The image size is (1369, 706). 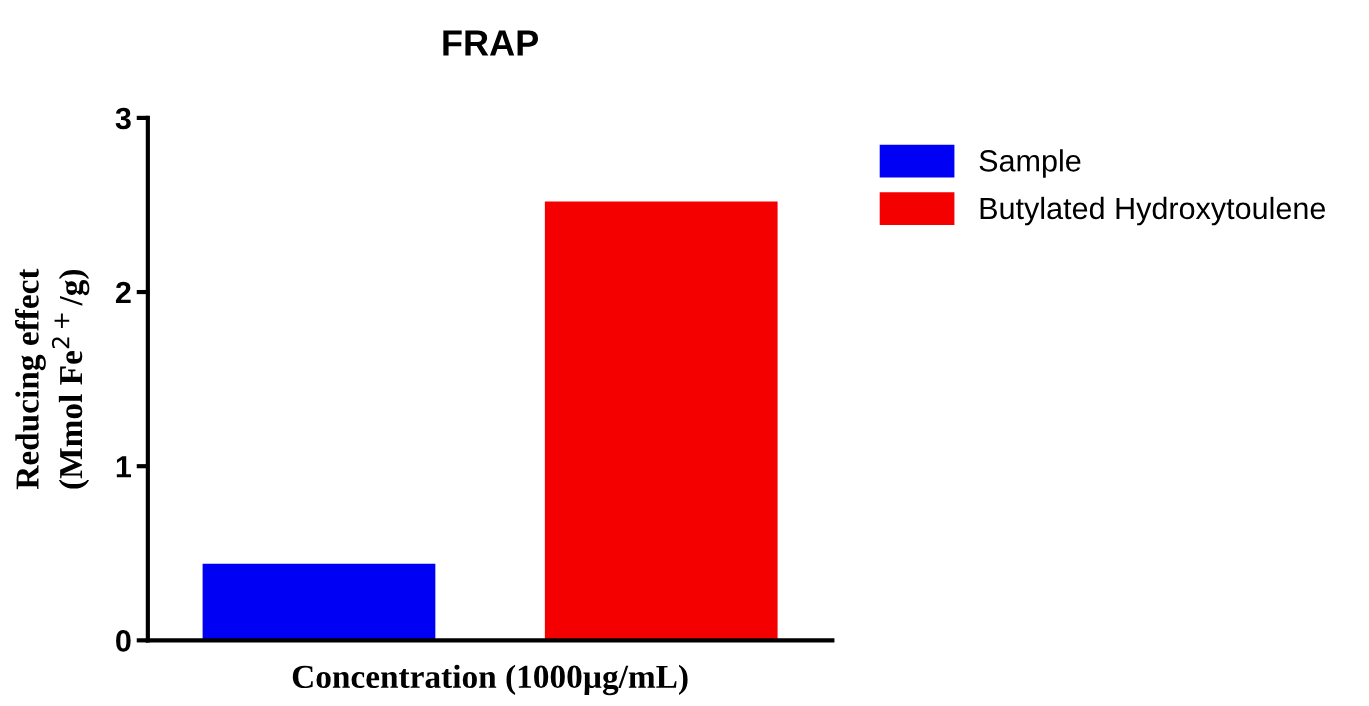 I want to click on legend-label: Butylated Hydroxytoulene, so click(x=1152, y=211).